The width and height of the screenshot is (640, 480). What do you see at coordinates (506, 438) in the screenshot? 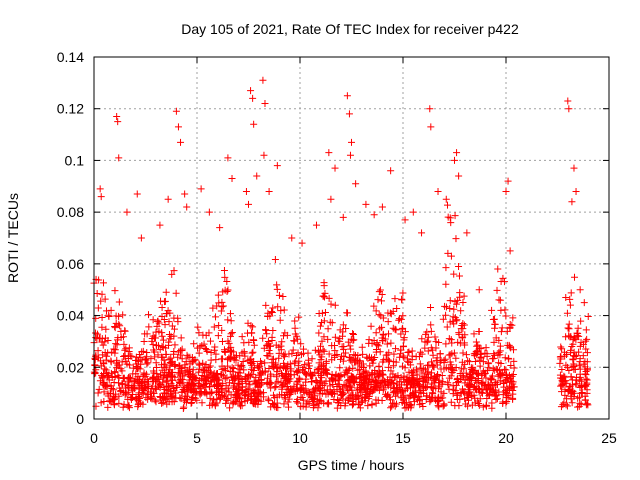
I see `x-tick-label: 20` at bounding box center [506, 438].